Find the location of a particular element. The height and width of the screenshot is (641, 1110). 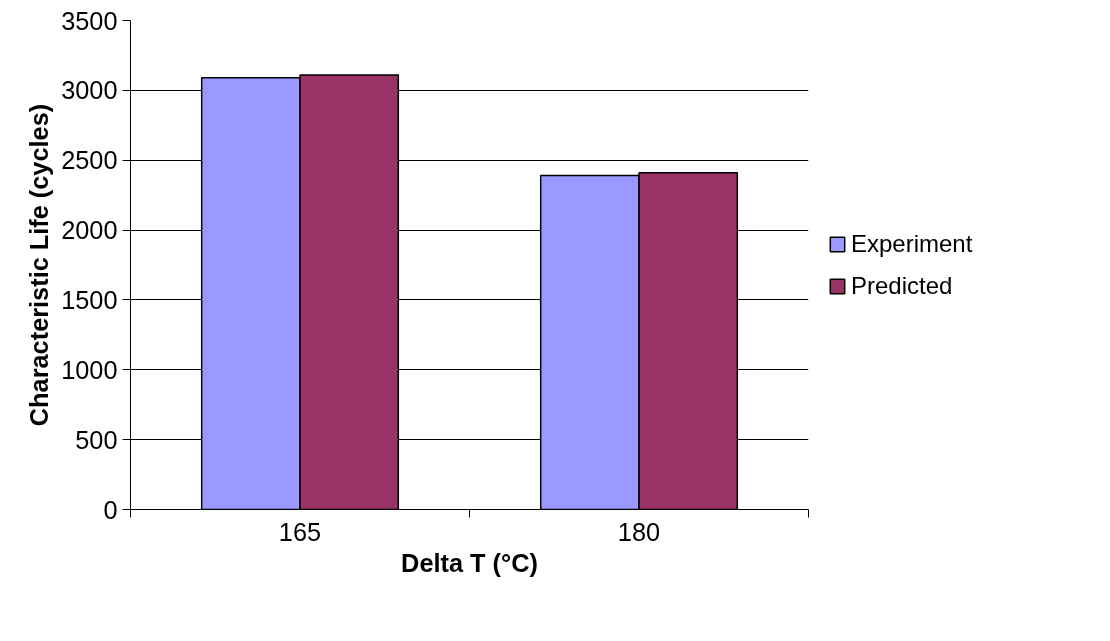

y-tick-label: 3000 is located at coordinates (89, 90).